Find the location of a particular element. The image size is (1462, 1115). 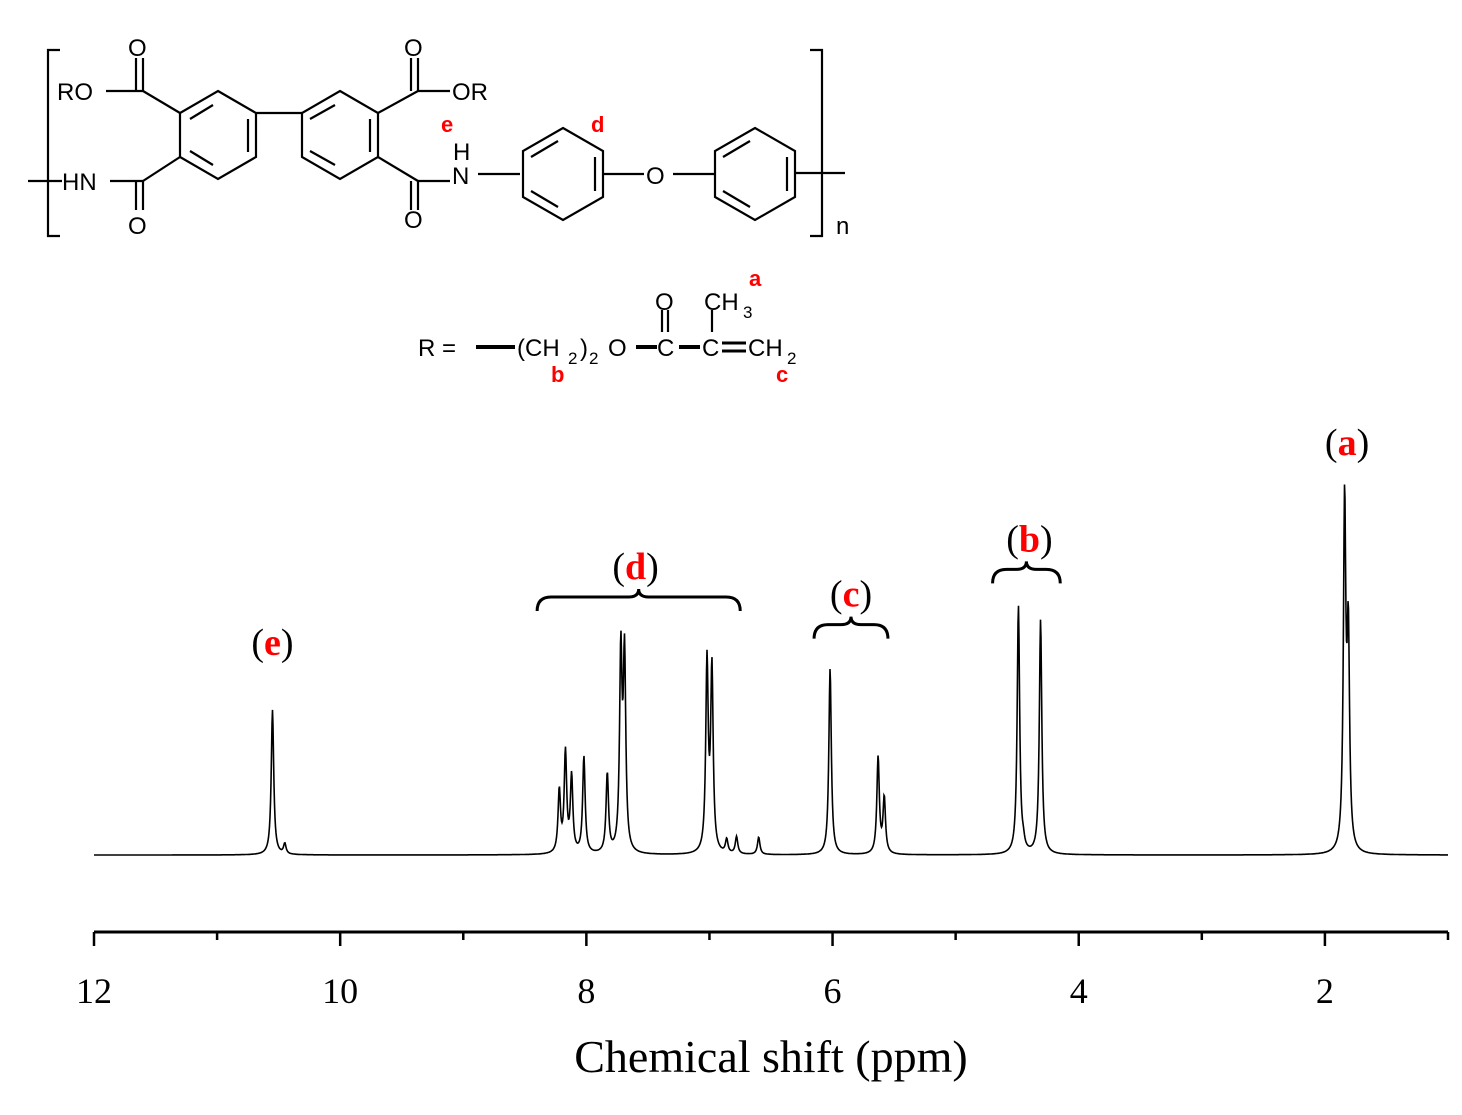

right-repeat-bracket is located at coordinates (817, 143).